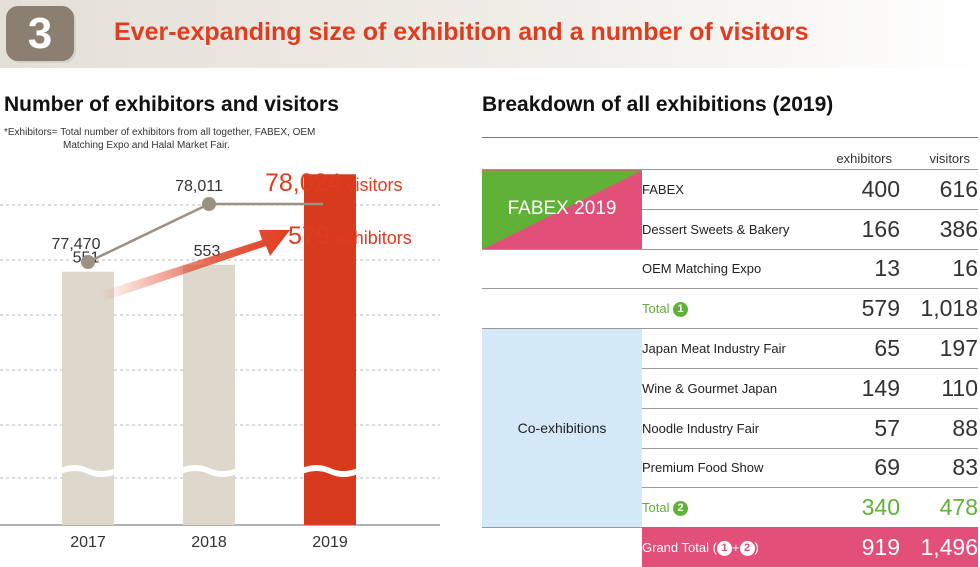 This screenshot has height=567, width=980. I want to click on table-row: Premium Food Show 69 83, so click(730, 467).